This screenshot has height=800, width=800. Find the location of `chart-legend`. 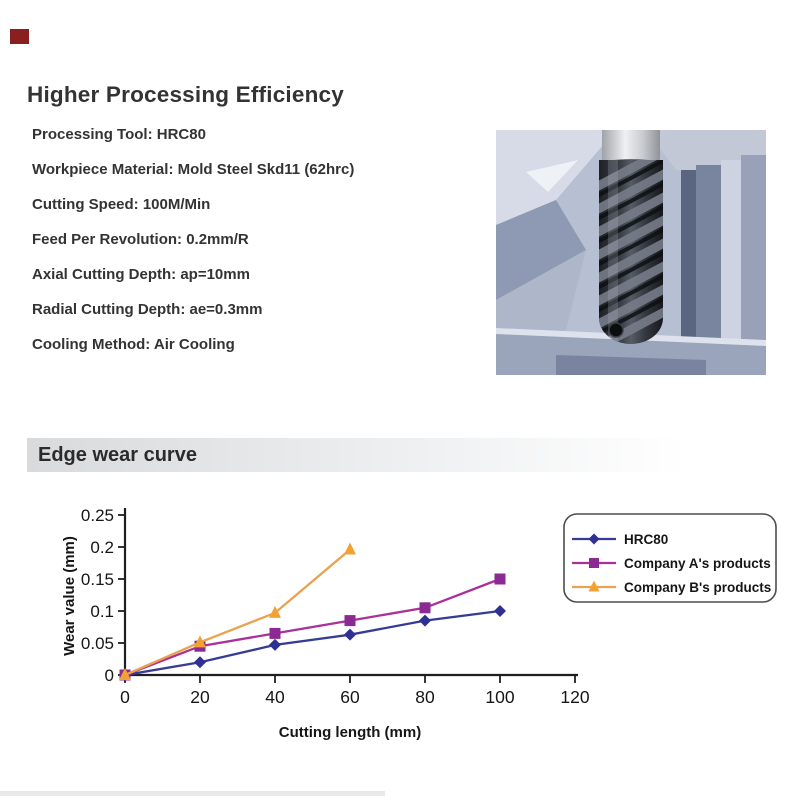

chart-legend is located at coordinates (670, 558).